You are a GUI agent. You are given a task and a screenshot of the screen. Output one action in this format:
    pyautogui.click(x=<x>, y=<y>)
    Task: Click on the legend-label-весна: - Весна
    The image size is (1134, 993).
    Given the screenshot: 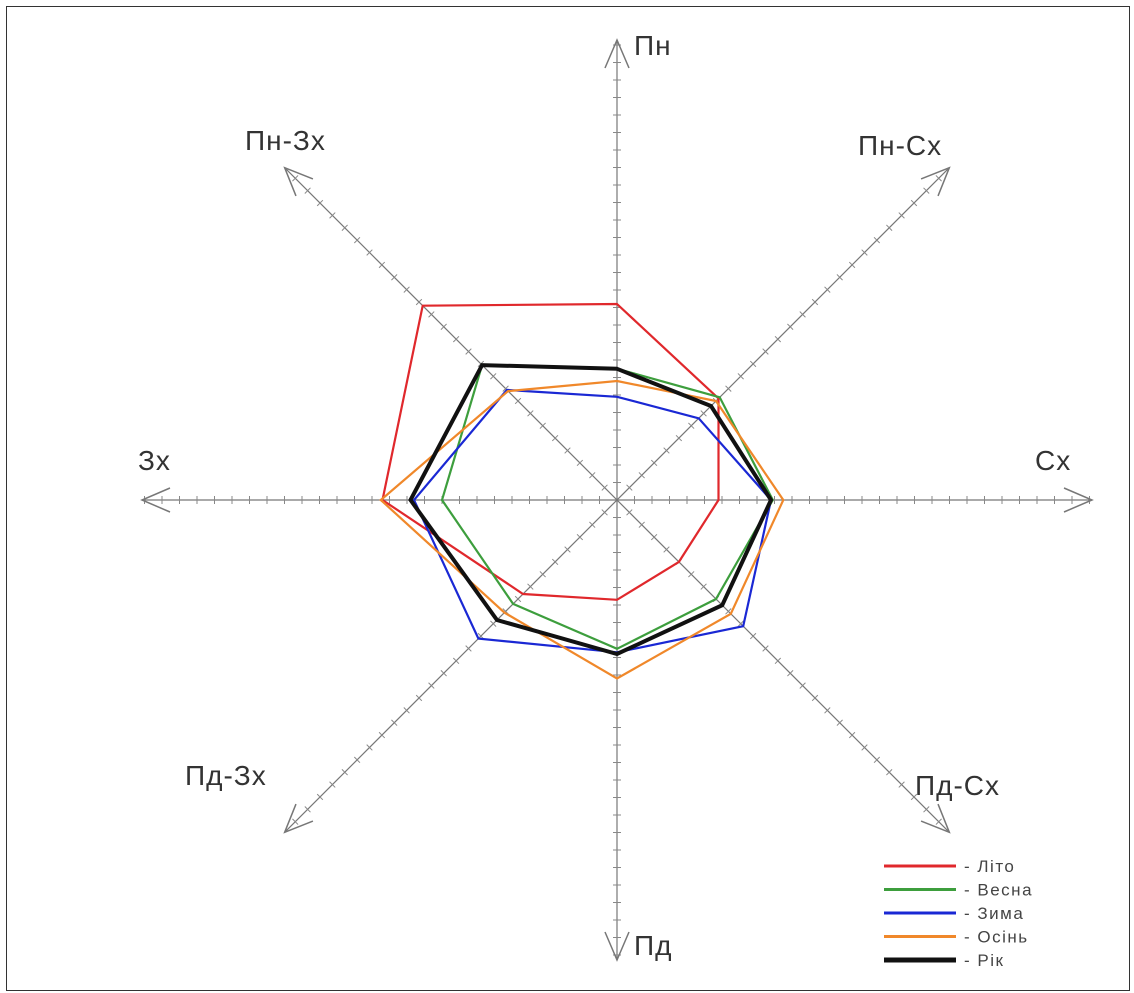 What is the action you would take?
    pyautogui.click(x=998, y=890)
    